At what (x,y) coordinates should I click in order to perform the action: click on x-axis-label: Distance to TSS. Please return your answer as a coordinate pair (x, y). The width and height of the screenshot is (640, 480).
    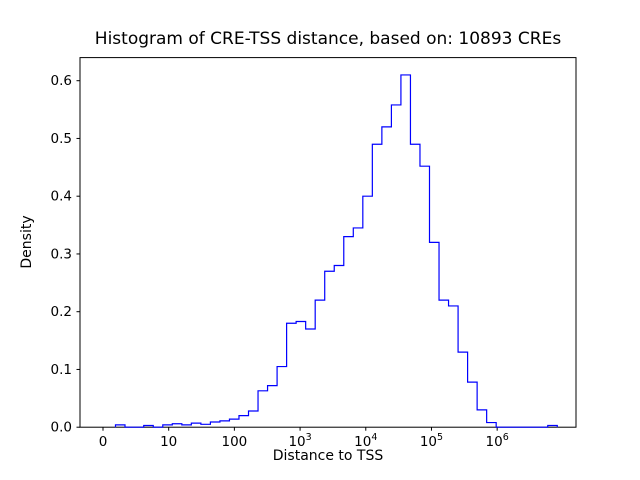
    Looking at the image, I should click on (328, 456).